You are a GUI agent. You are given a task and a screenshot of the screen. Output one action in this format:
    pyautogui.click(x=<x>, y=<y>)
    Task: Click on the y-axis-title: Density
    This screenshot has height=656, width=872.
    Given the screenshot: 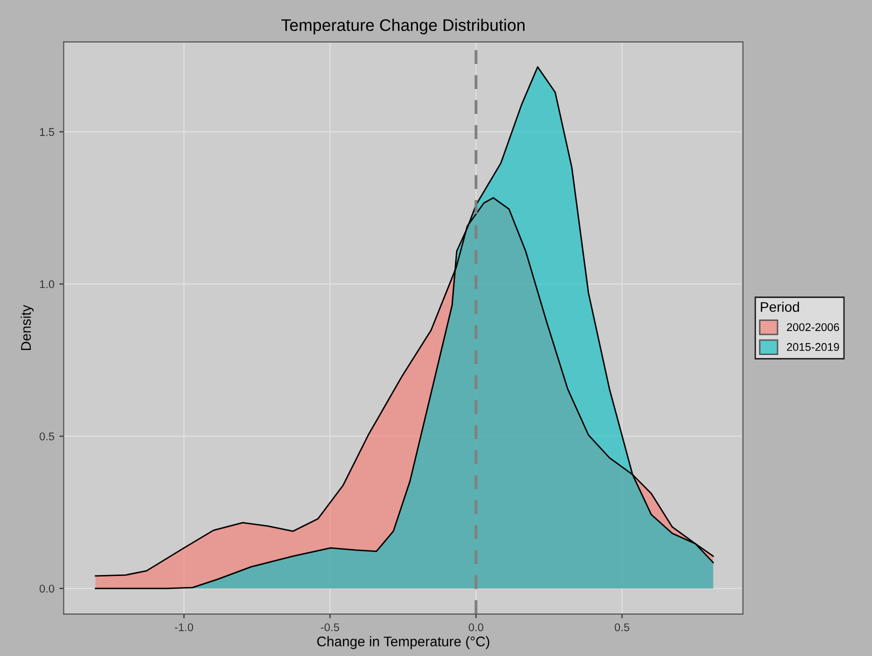 What is the action you would take?
    pyautogui.click(x=27, y=327)
    